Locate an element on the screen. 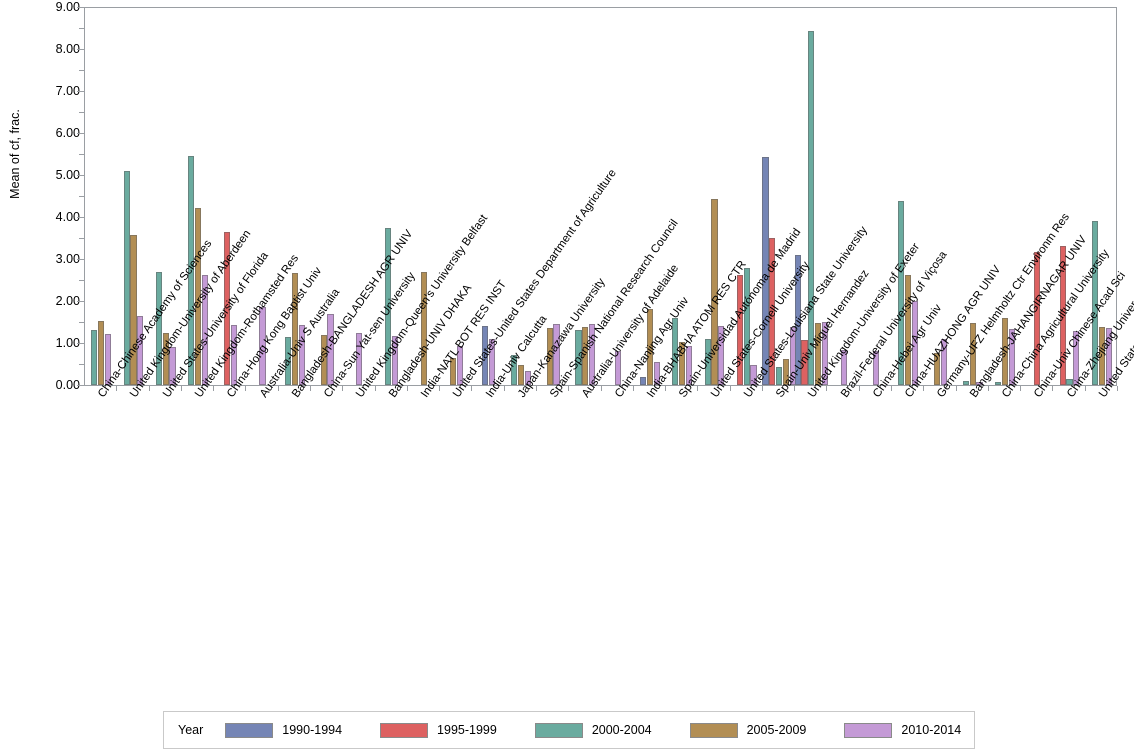 This screenshot has height=756, width=1134. y-tick-label: 6.00 is located at coordinates (67, 133).